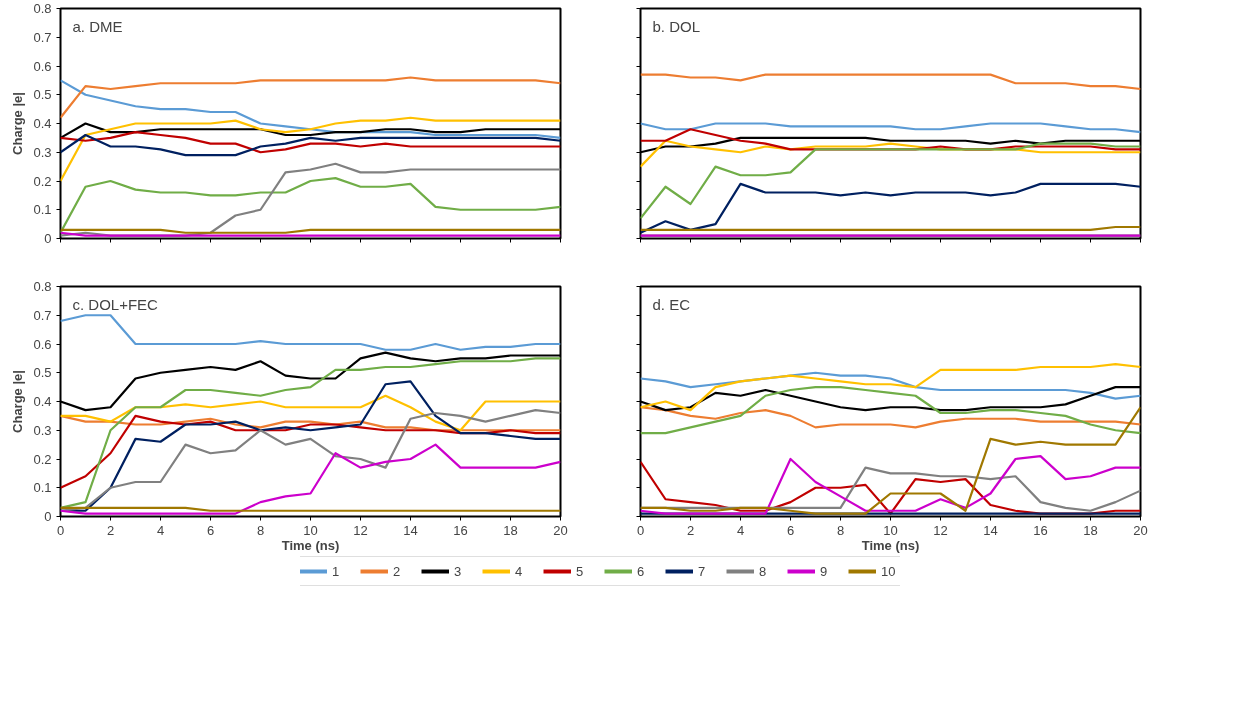 The image size is (1242, 721). Describe the element at coordinates (97, 26) in the screenshot. I see `text: a. DME` at that location.